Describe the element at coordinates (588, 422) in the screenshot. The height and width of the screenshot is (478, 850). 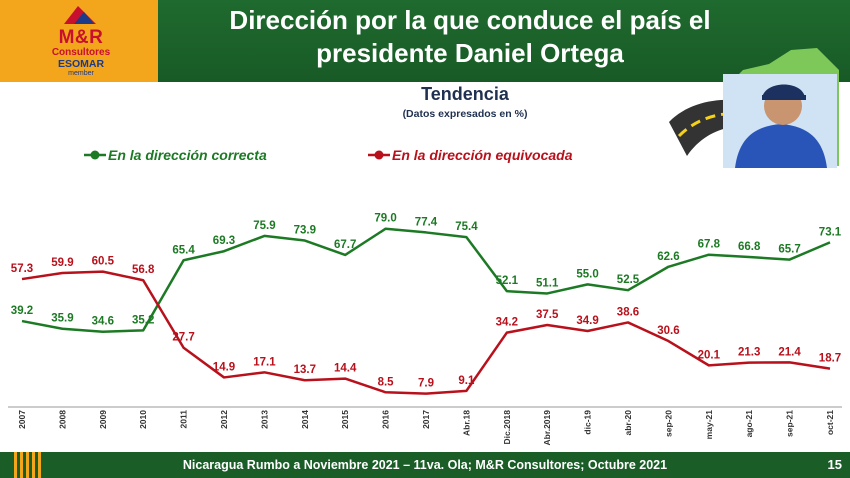
I see `x-tick-label: dic-19` at that location.